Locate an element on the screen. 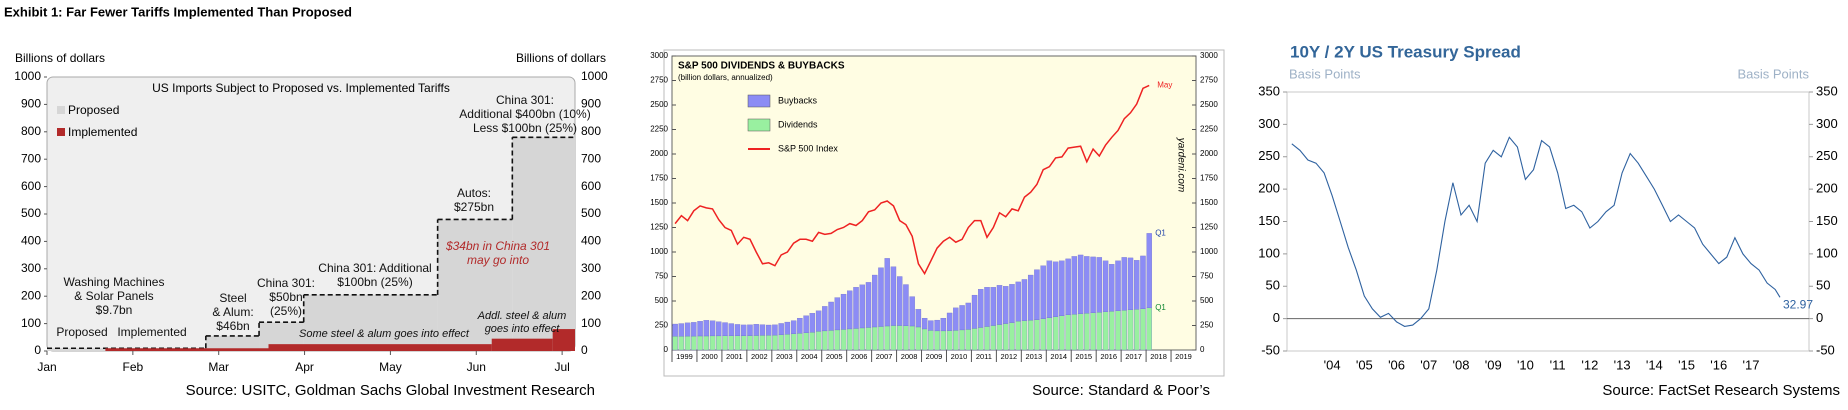 This screenshot has width=1848, height=410. y-tick-label: 700 is located at coordinates (31, 158).